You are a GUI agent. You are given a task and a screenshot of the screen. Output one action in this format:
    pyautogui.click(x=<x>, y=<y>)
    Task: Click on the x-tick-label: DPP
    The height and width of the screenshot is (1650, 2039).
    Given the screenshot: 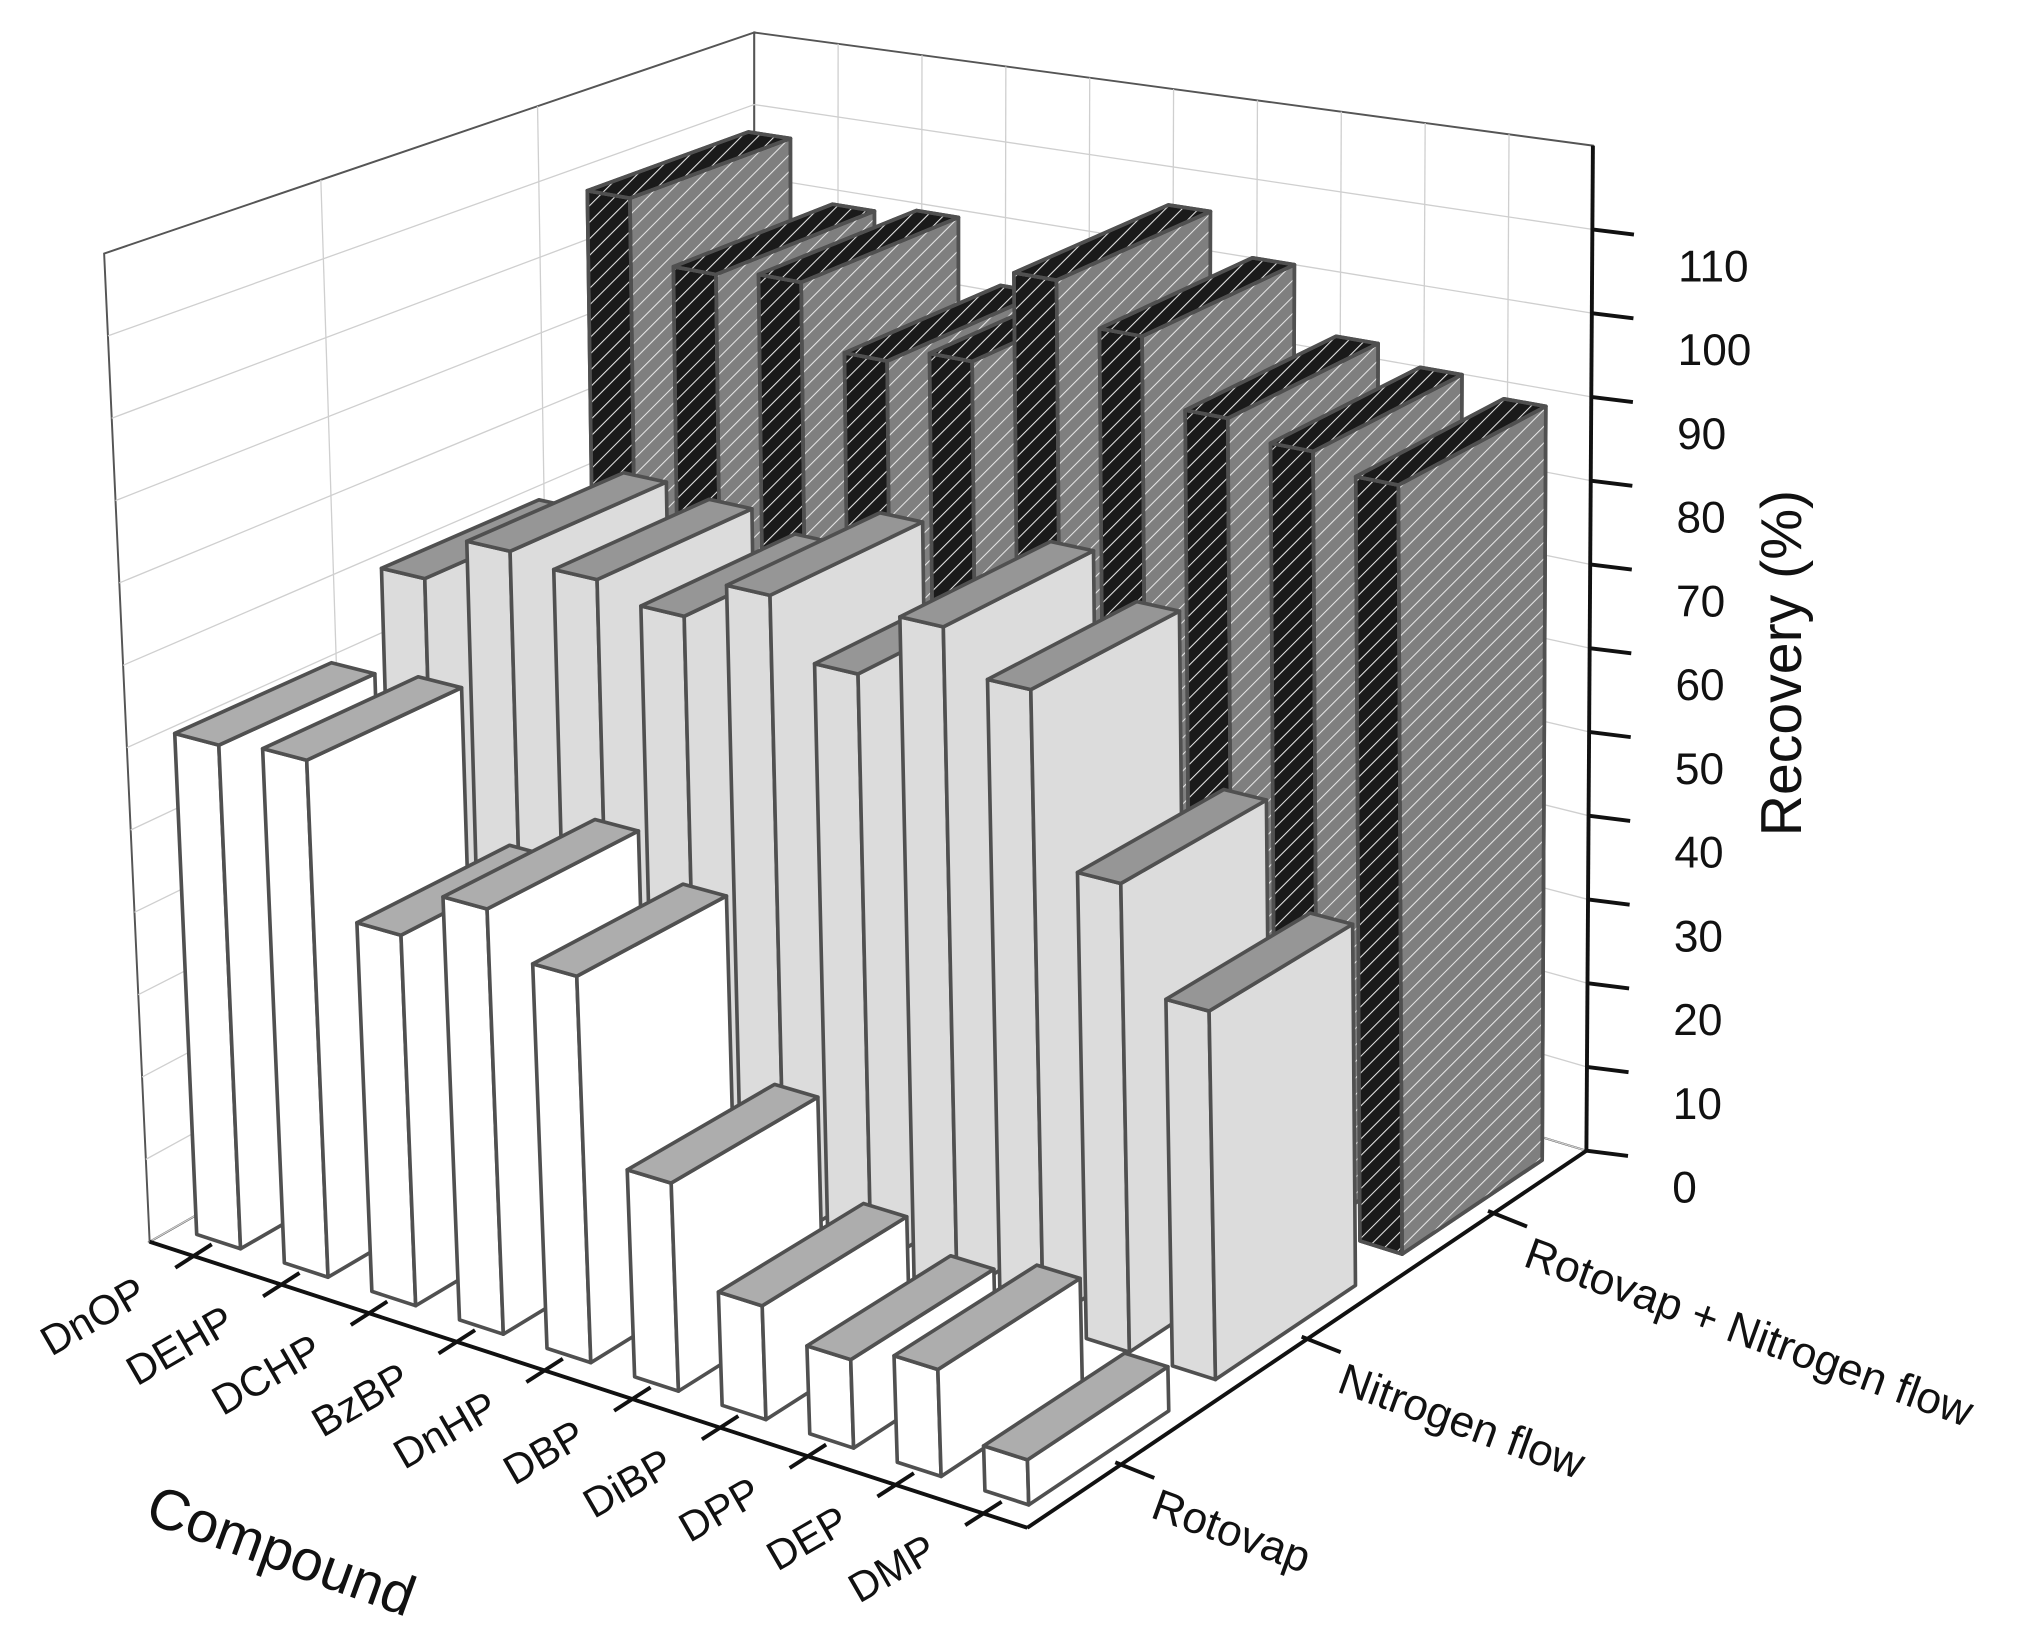 What is the action you would take?
    pyautogui.click(x=720, y=1509)
    